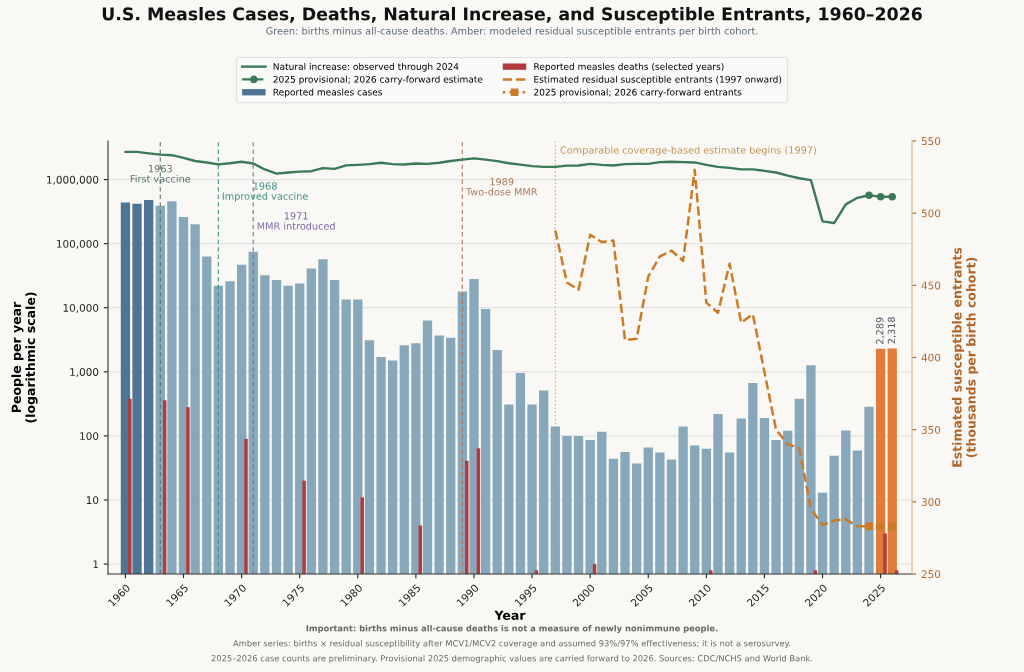 The height and width of the screenshot is (672, 1024). Describe the element at coordinates (931, 357) in the screenshot. I see `y2-tick-label: 400` at that location.